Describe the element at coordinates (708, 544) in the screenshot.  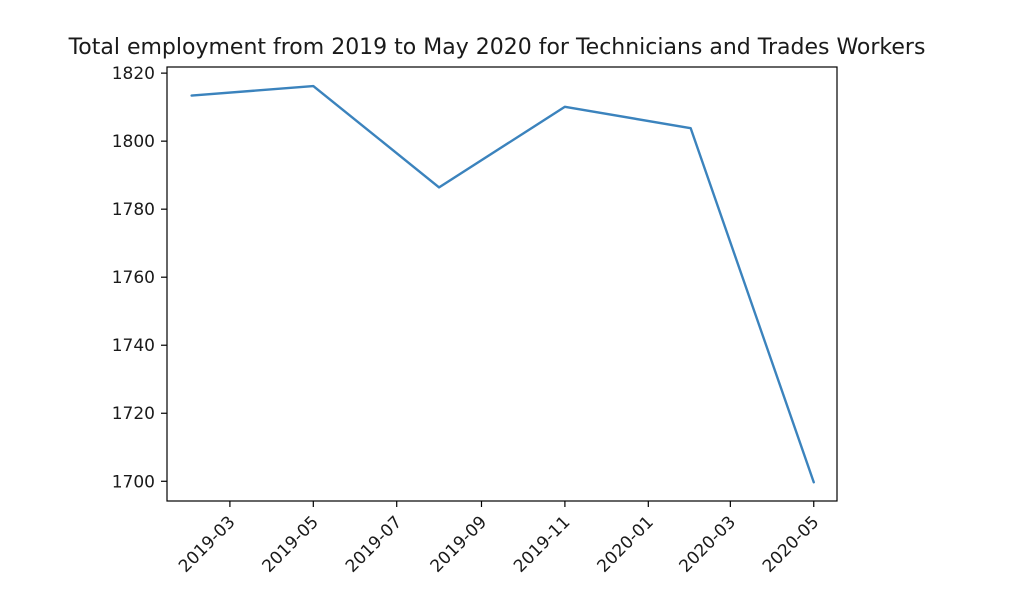
I see `x-tick-label: 2020-03` at that location.